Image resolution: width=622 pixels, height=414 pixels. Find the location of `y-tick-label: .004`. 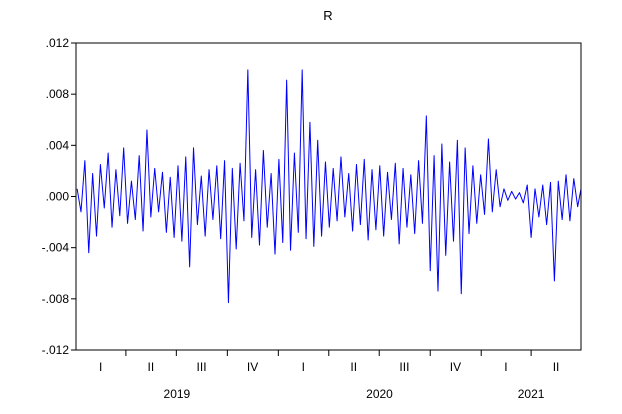

y-tick-label: .004 is located at coordinates (58, 145).